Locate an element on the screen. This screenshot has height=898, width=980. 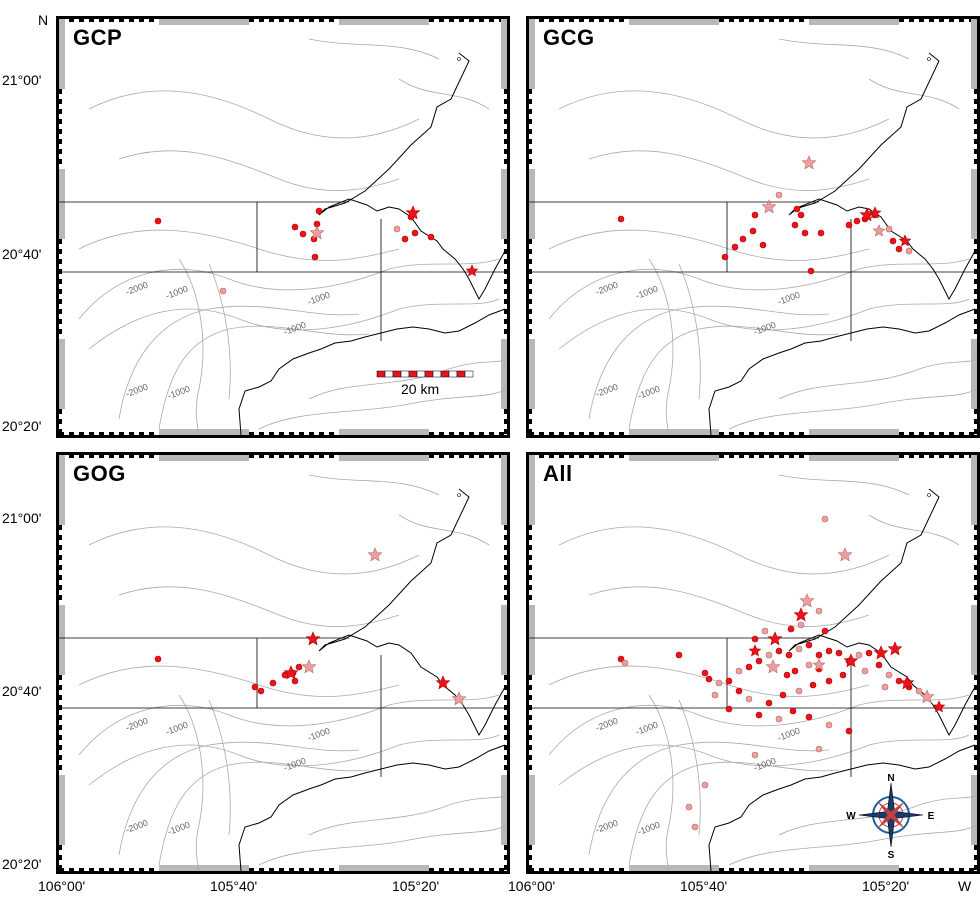
scale-bar-label: 20 km is located at coordinates (420, 389).